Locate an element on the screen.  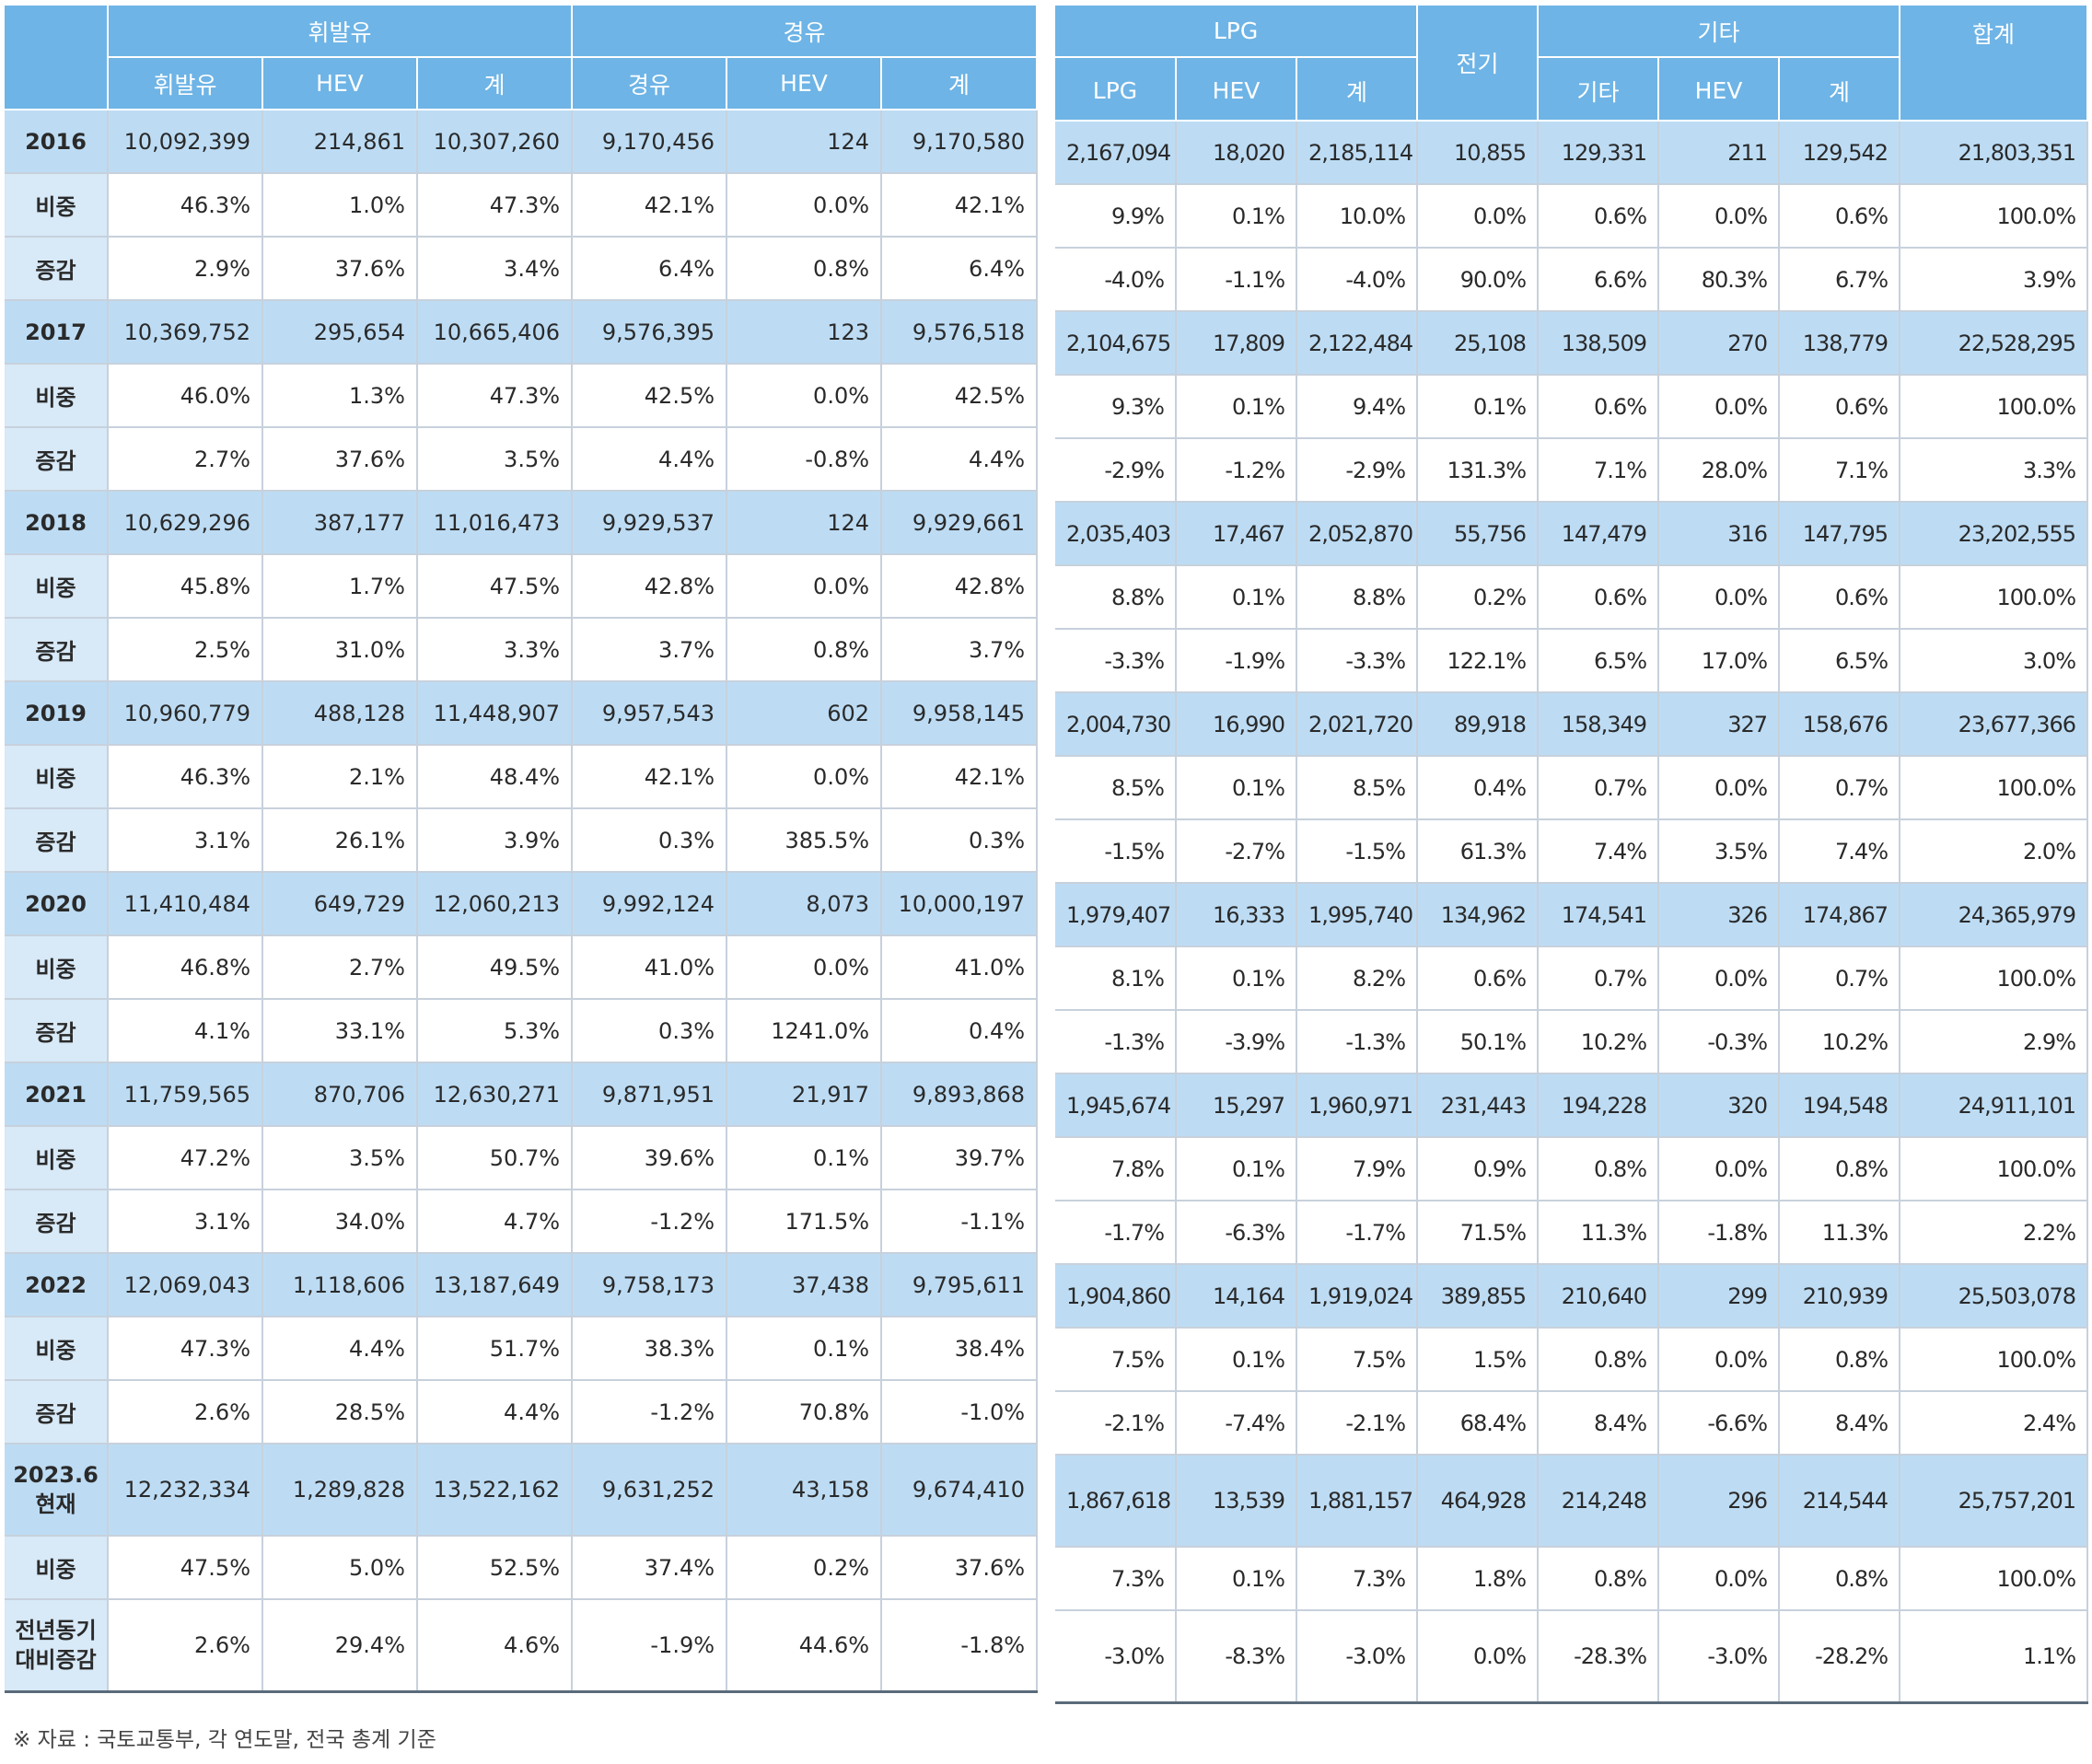
table-cell: 174,867 is located at coordinates (1840, 915).